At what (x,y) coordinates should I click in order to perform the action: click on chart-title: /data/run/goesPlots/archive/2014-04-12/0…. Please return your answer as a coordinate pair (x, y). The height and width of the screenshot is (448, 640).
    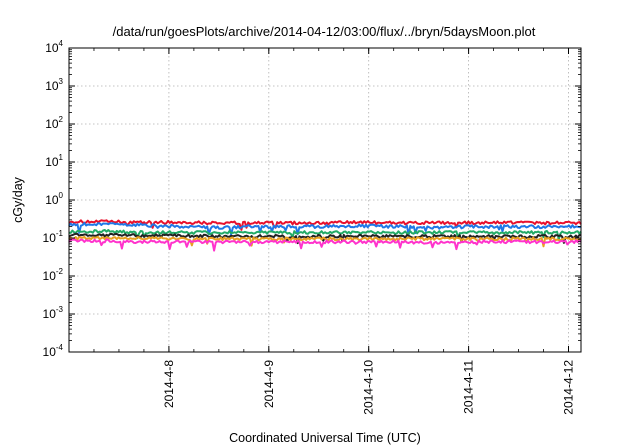
    Looking at the image, I should click on (324, 31).